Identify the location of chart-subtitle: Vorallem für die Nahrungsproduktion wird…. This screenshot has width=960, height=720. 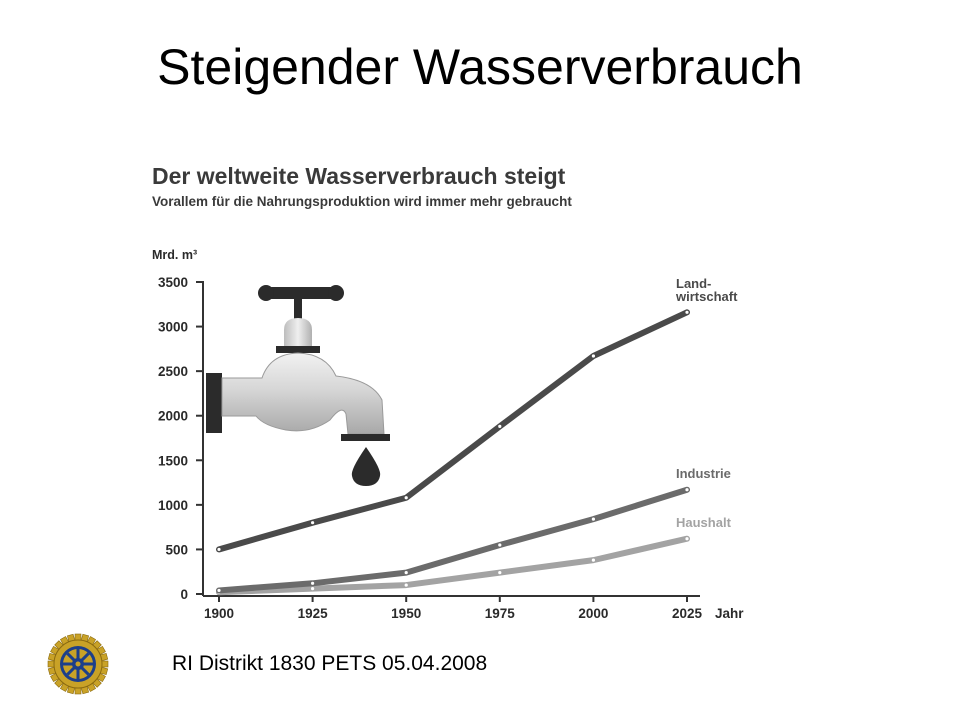
(362, 201).